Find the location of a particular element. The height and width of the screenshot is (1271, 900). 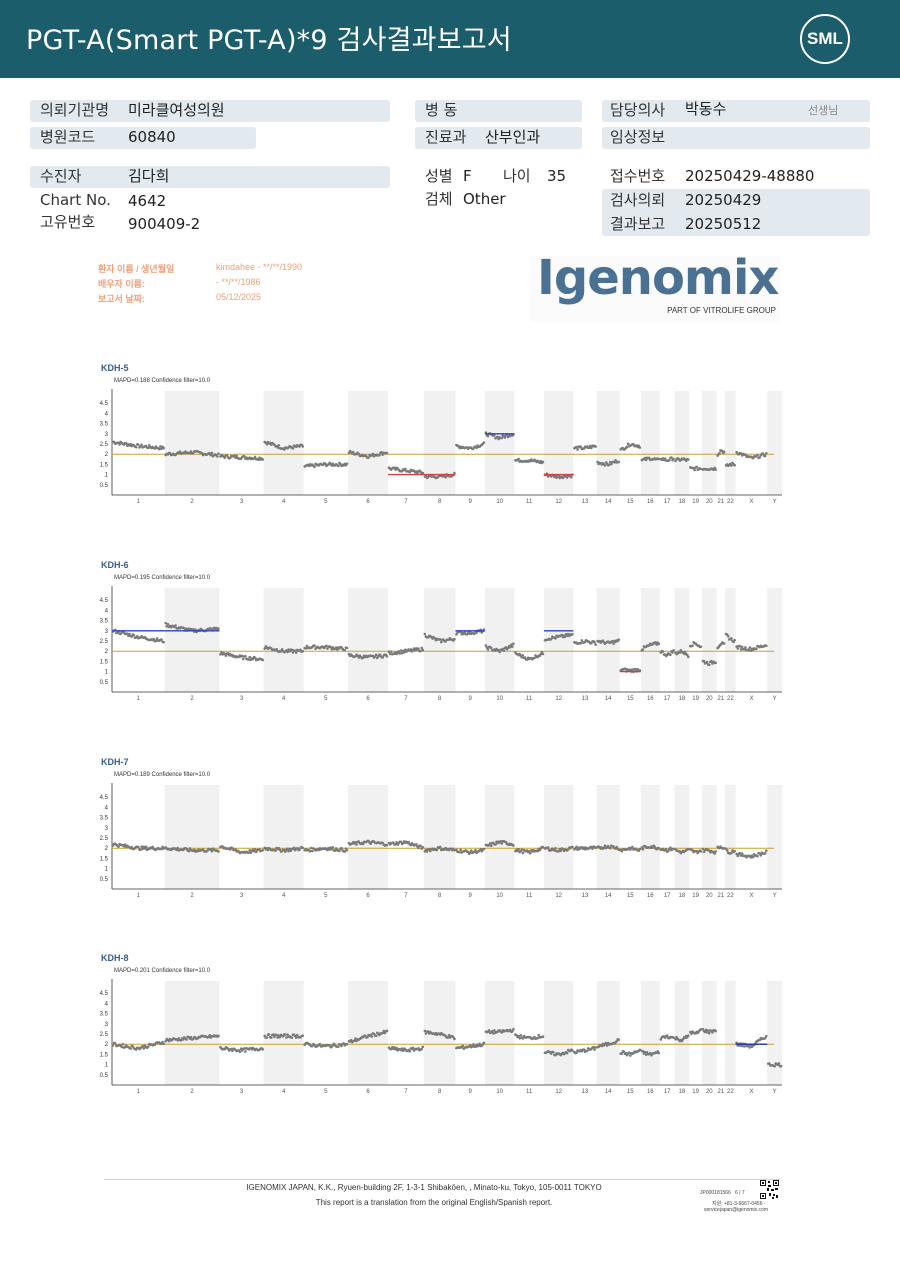

y-tick-label: 1 is located at coordinates (107, 476).